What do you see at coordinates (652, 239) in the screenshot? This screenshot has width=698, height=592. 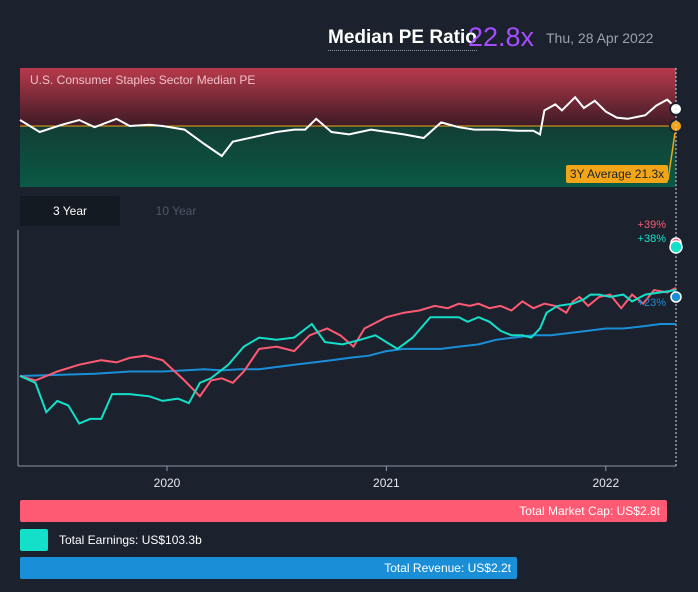 I see `earnings-change-label: +38%` at bounding box center [652, 239].